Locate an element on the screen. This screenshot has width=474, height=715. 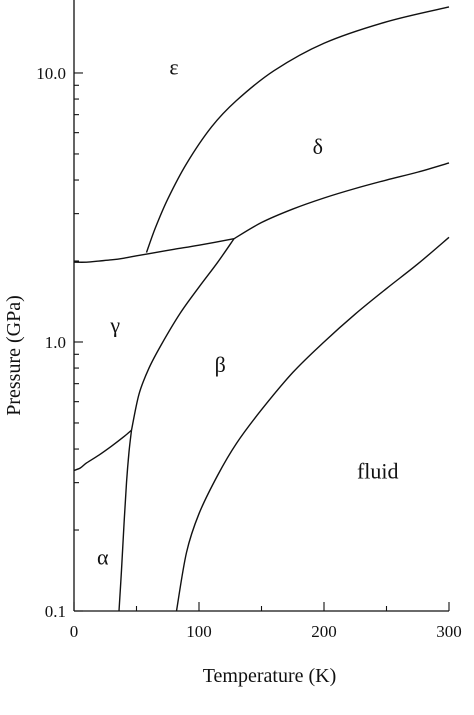
region-label: ε is located at coordinates (173, 66).